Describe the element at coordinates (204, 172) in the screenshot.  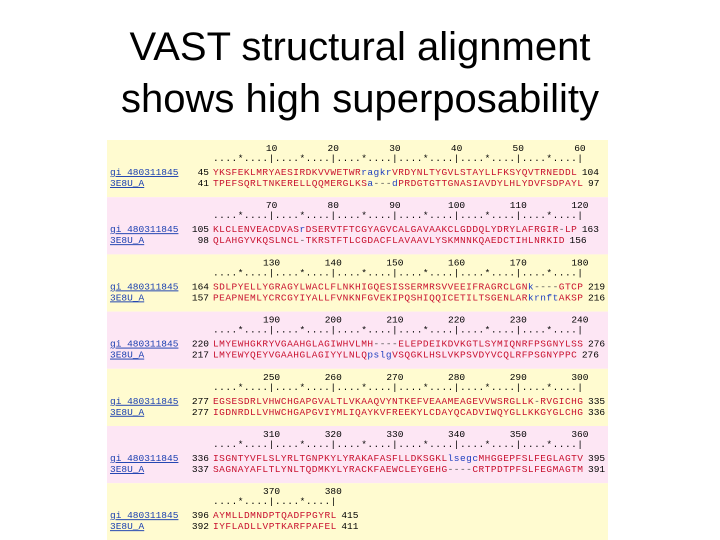
I see `start-position: 45` at that location.